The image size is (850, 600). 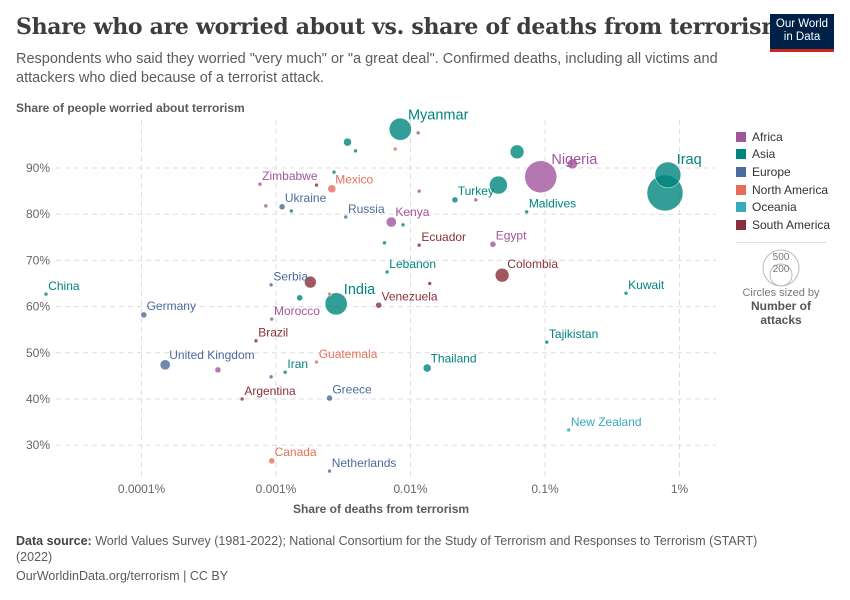 I want to click on data-point-morocco, so click(x=272, y=319).